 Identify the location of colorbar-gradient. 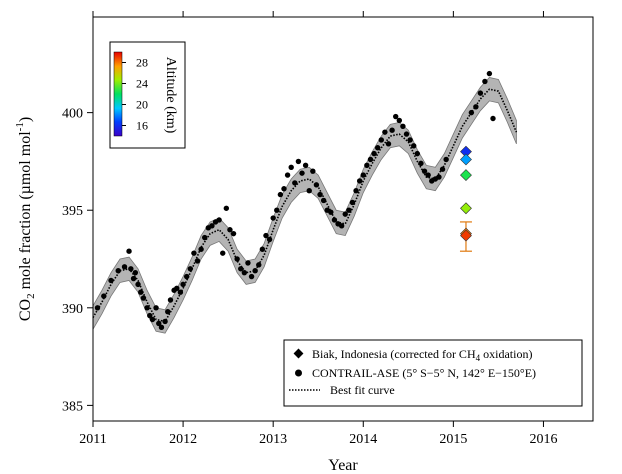
(118, 94).